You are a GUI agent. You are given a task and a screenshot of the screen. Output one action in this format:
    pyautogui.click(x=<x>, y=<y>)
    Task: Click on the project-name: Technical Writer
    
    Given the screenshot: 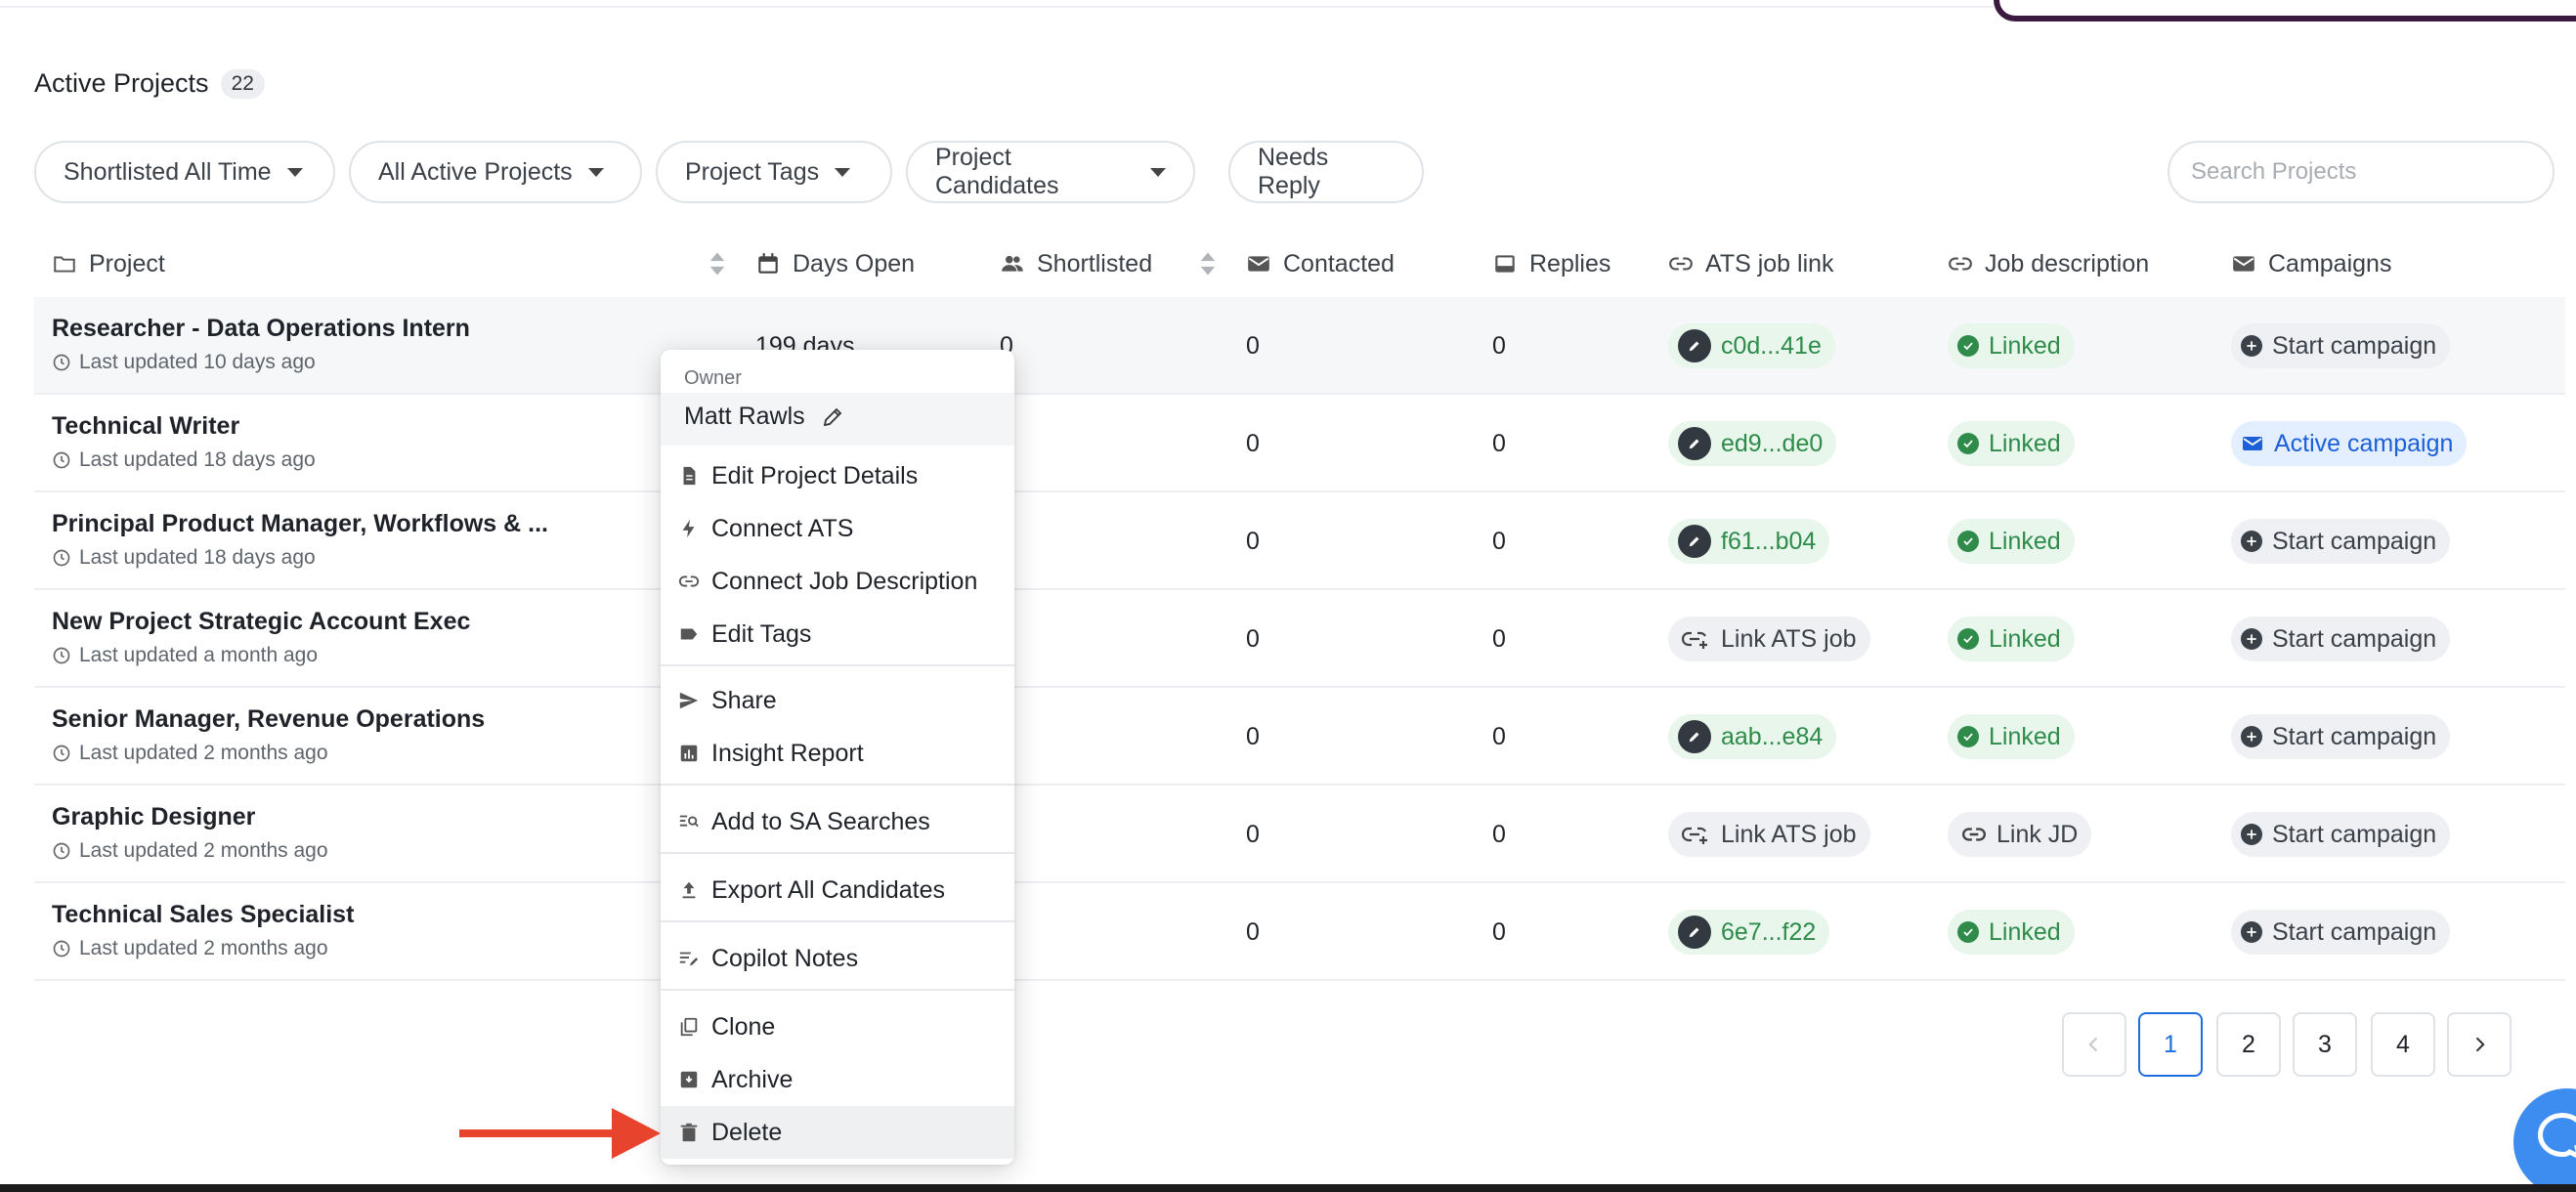 What is the action you would take?
    pyautogui.click(x=146, y=426)
    